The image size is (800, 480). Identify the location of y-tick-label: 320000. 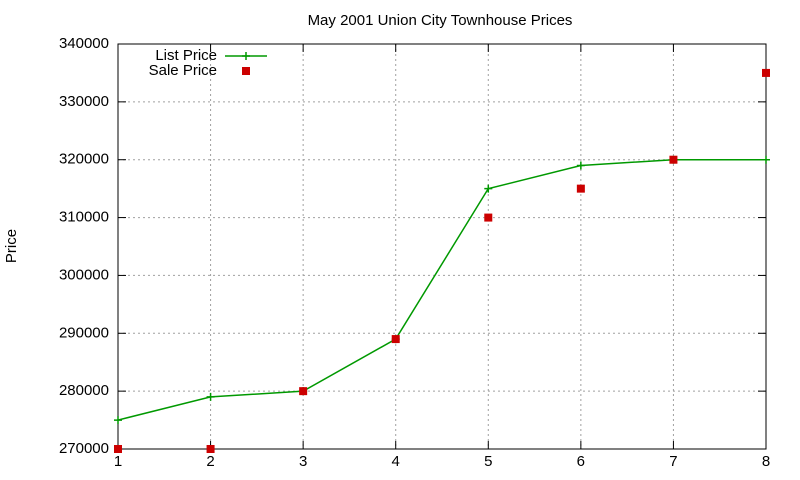
(84, 159).